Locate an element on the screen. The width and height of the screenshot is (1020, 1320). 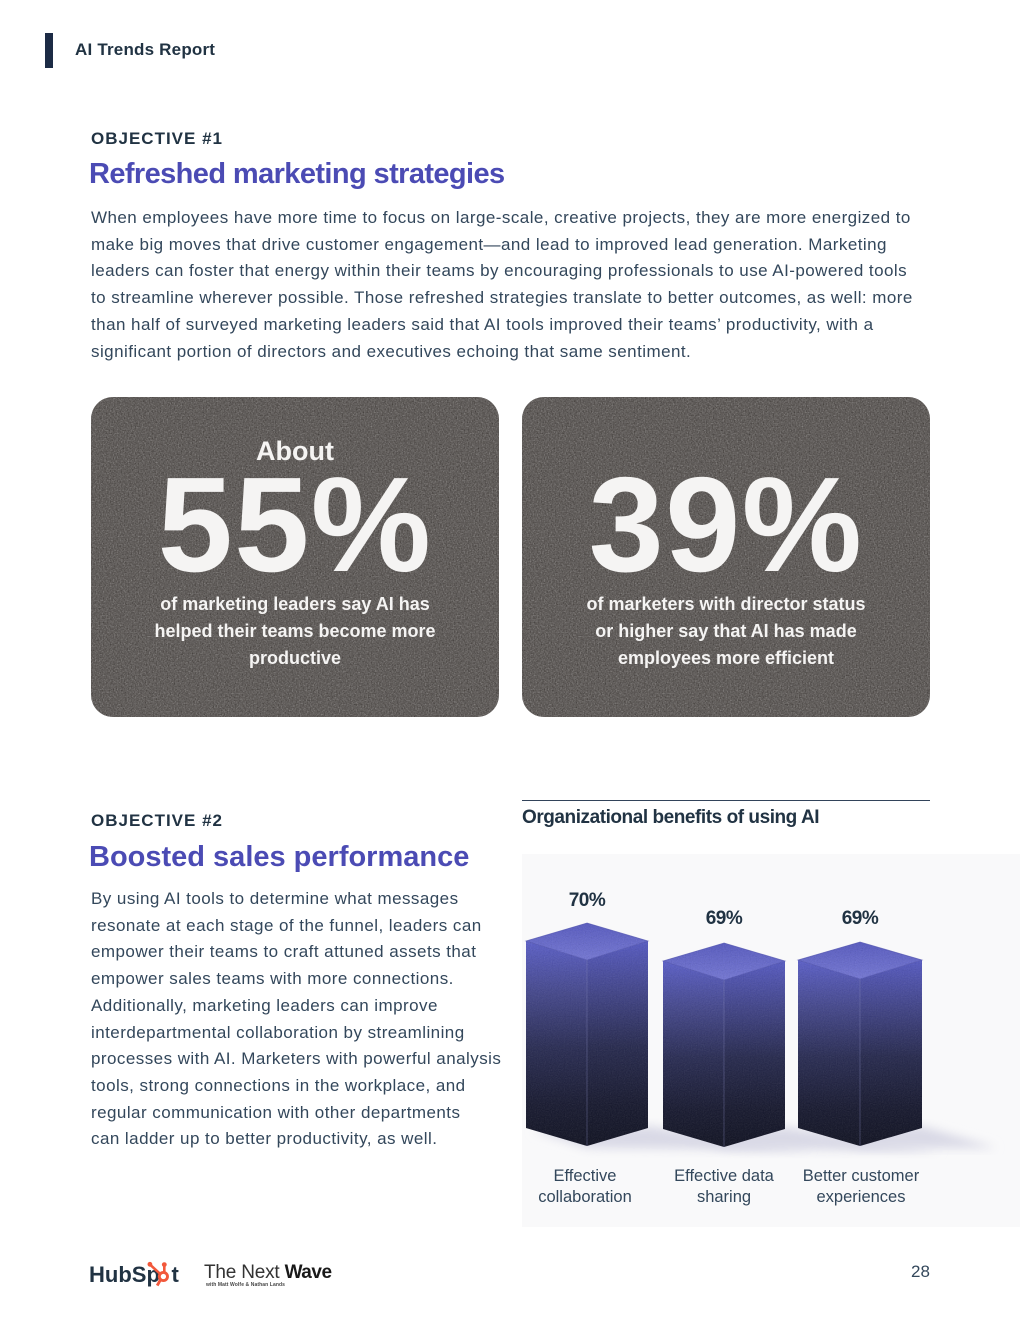
svg-text: Effective is located at coordinates (585, 1176).